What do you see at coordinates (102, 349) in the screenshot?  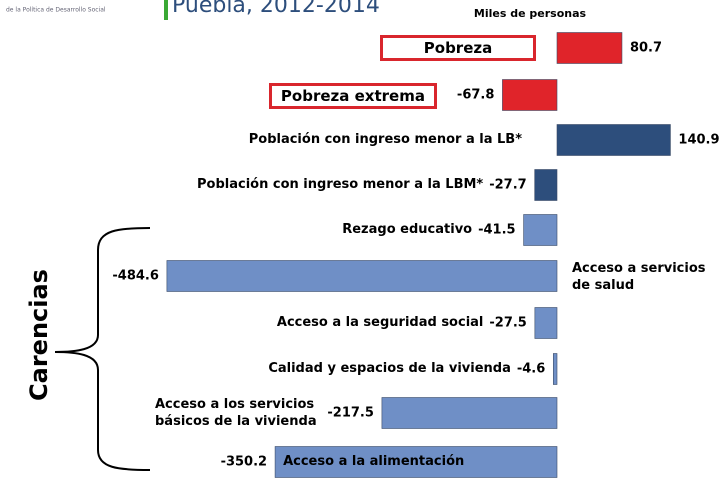 I see `bracket` at bounding box center [102, 349].